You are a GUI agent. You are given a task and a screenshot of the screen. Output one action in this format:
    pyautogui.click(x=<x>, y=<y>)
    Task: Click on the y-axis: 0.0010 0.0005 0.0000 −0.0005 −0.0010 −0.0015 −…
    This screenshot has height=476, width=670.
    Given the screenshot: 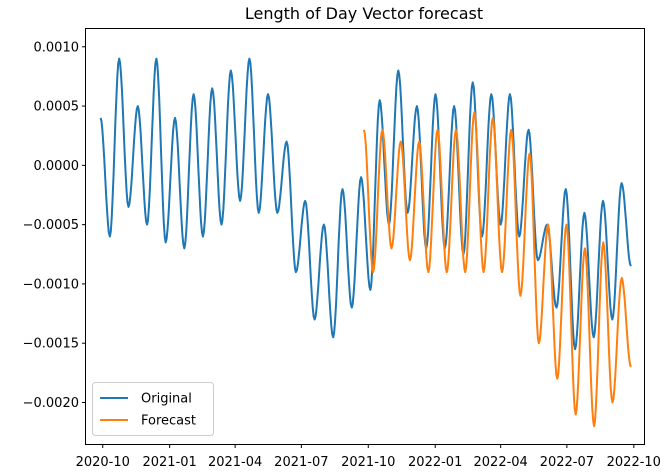 What is the action you would take?
    pyautogui.click(x=54, y=225)
    